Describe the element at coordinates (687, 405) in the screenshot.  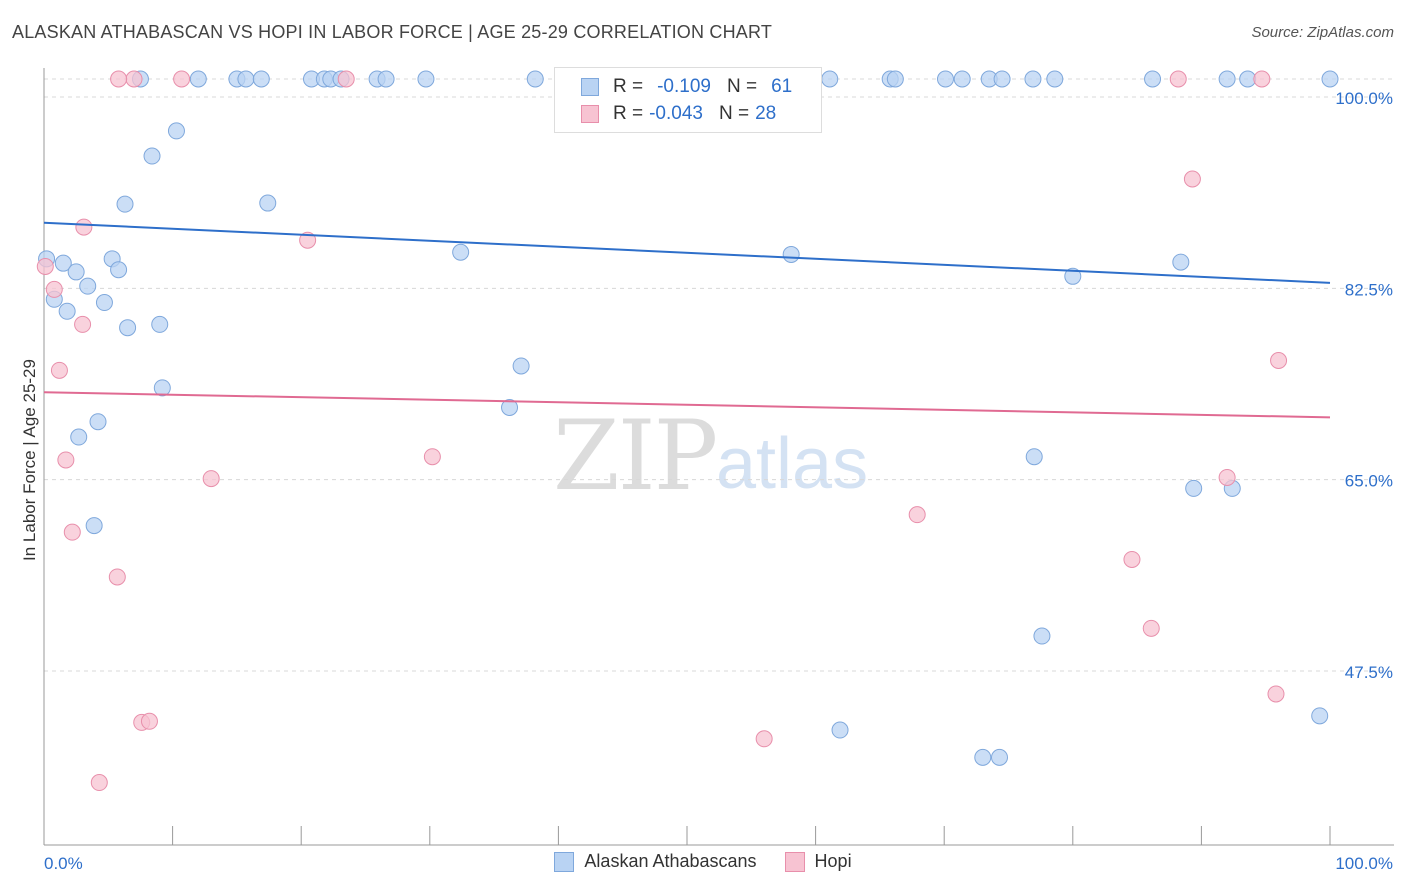
I see `hopi-trend-line` at that location.